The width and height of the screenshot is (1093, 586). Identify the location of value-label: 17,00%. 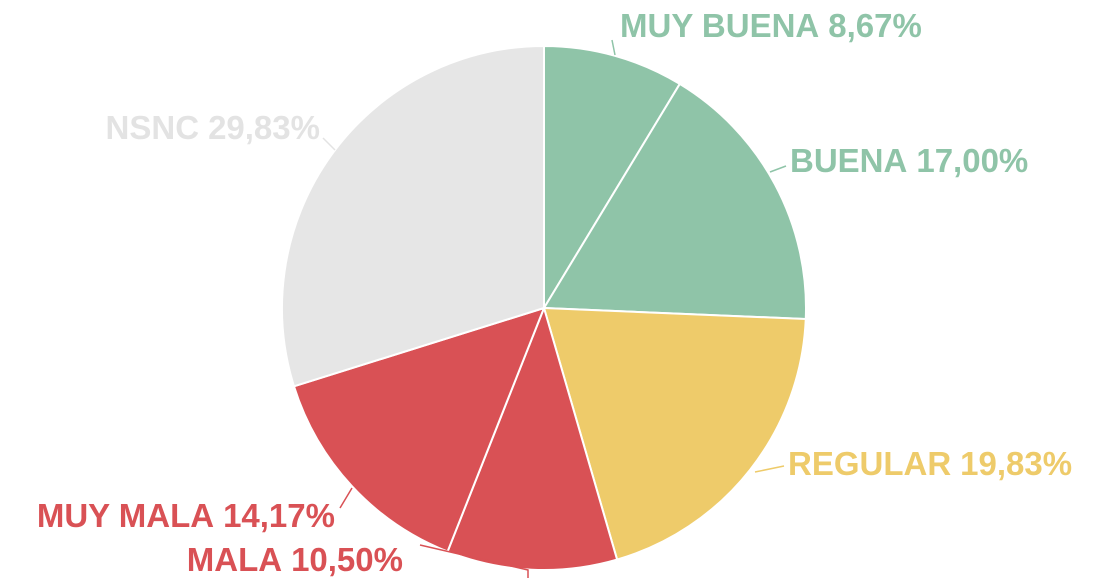
(972, 160).